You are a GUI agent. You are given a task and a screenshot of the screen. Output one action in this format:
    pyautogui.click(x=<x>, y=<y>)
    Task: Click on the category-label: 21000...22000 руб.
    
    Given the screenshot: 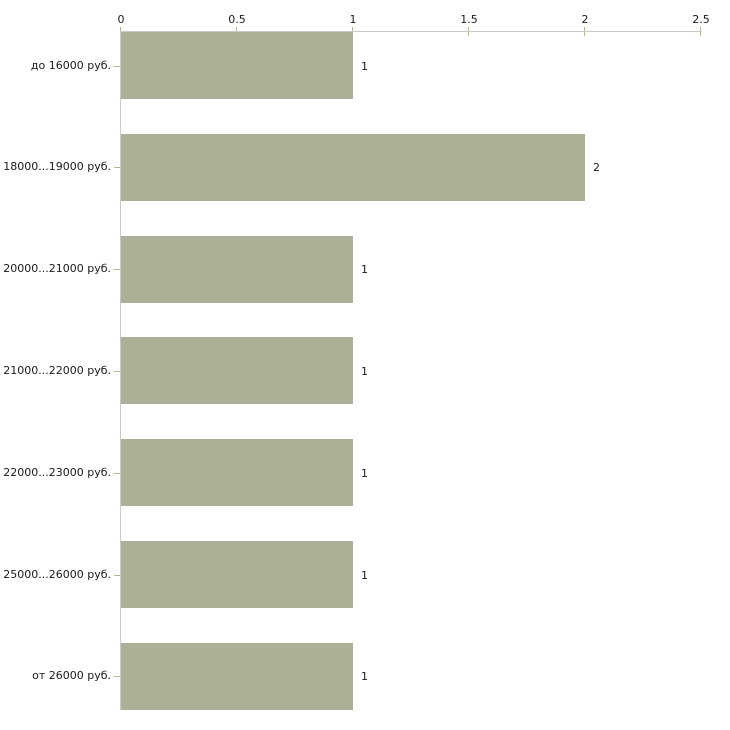 What is the action you would take?
    pyautogui.click(x=57, y=370)
    